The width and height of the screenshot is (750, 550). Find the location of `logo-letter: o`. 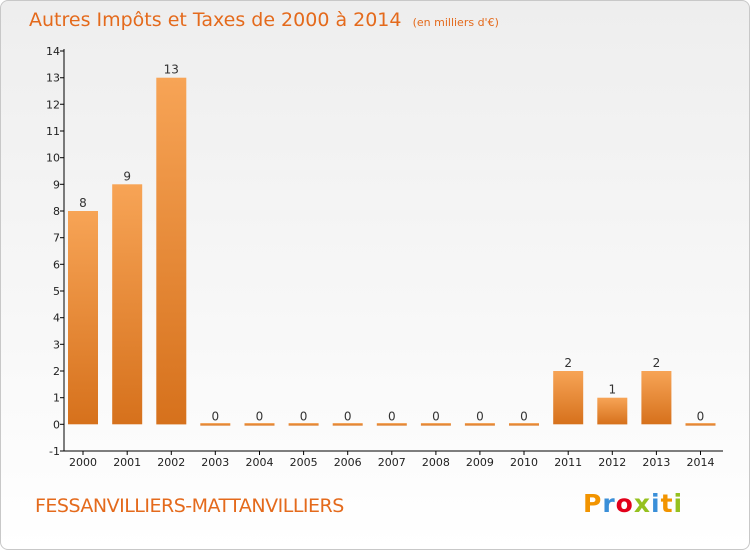

logo-letter: o is located at coordinates (624, 503).